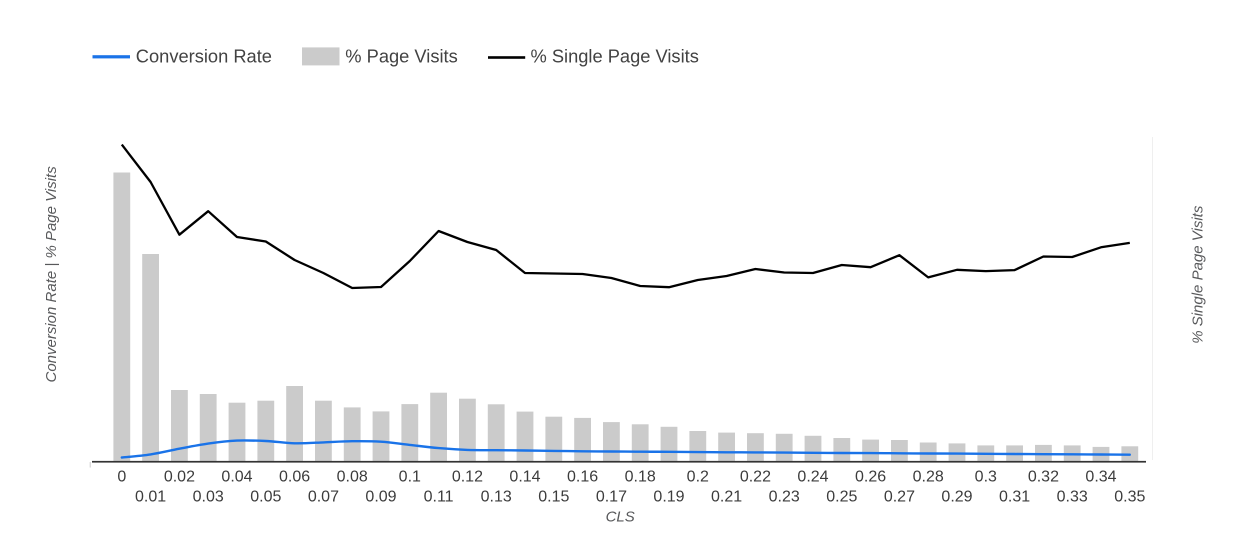 The height and width of the screenshot is (560, 1256). Describe the element at coordinates (668, 496) in the screenshot. I see `svg-text: 0.19` at that location.